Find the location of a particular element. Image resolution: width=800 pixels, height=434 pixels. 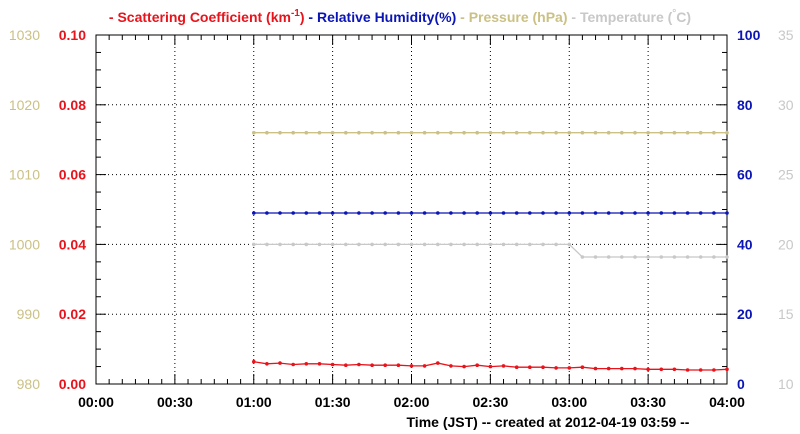

temperature-tick-label-4: 15 is located at coordinates (786, 314).